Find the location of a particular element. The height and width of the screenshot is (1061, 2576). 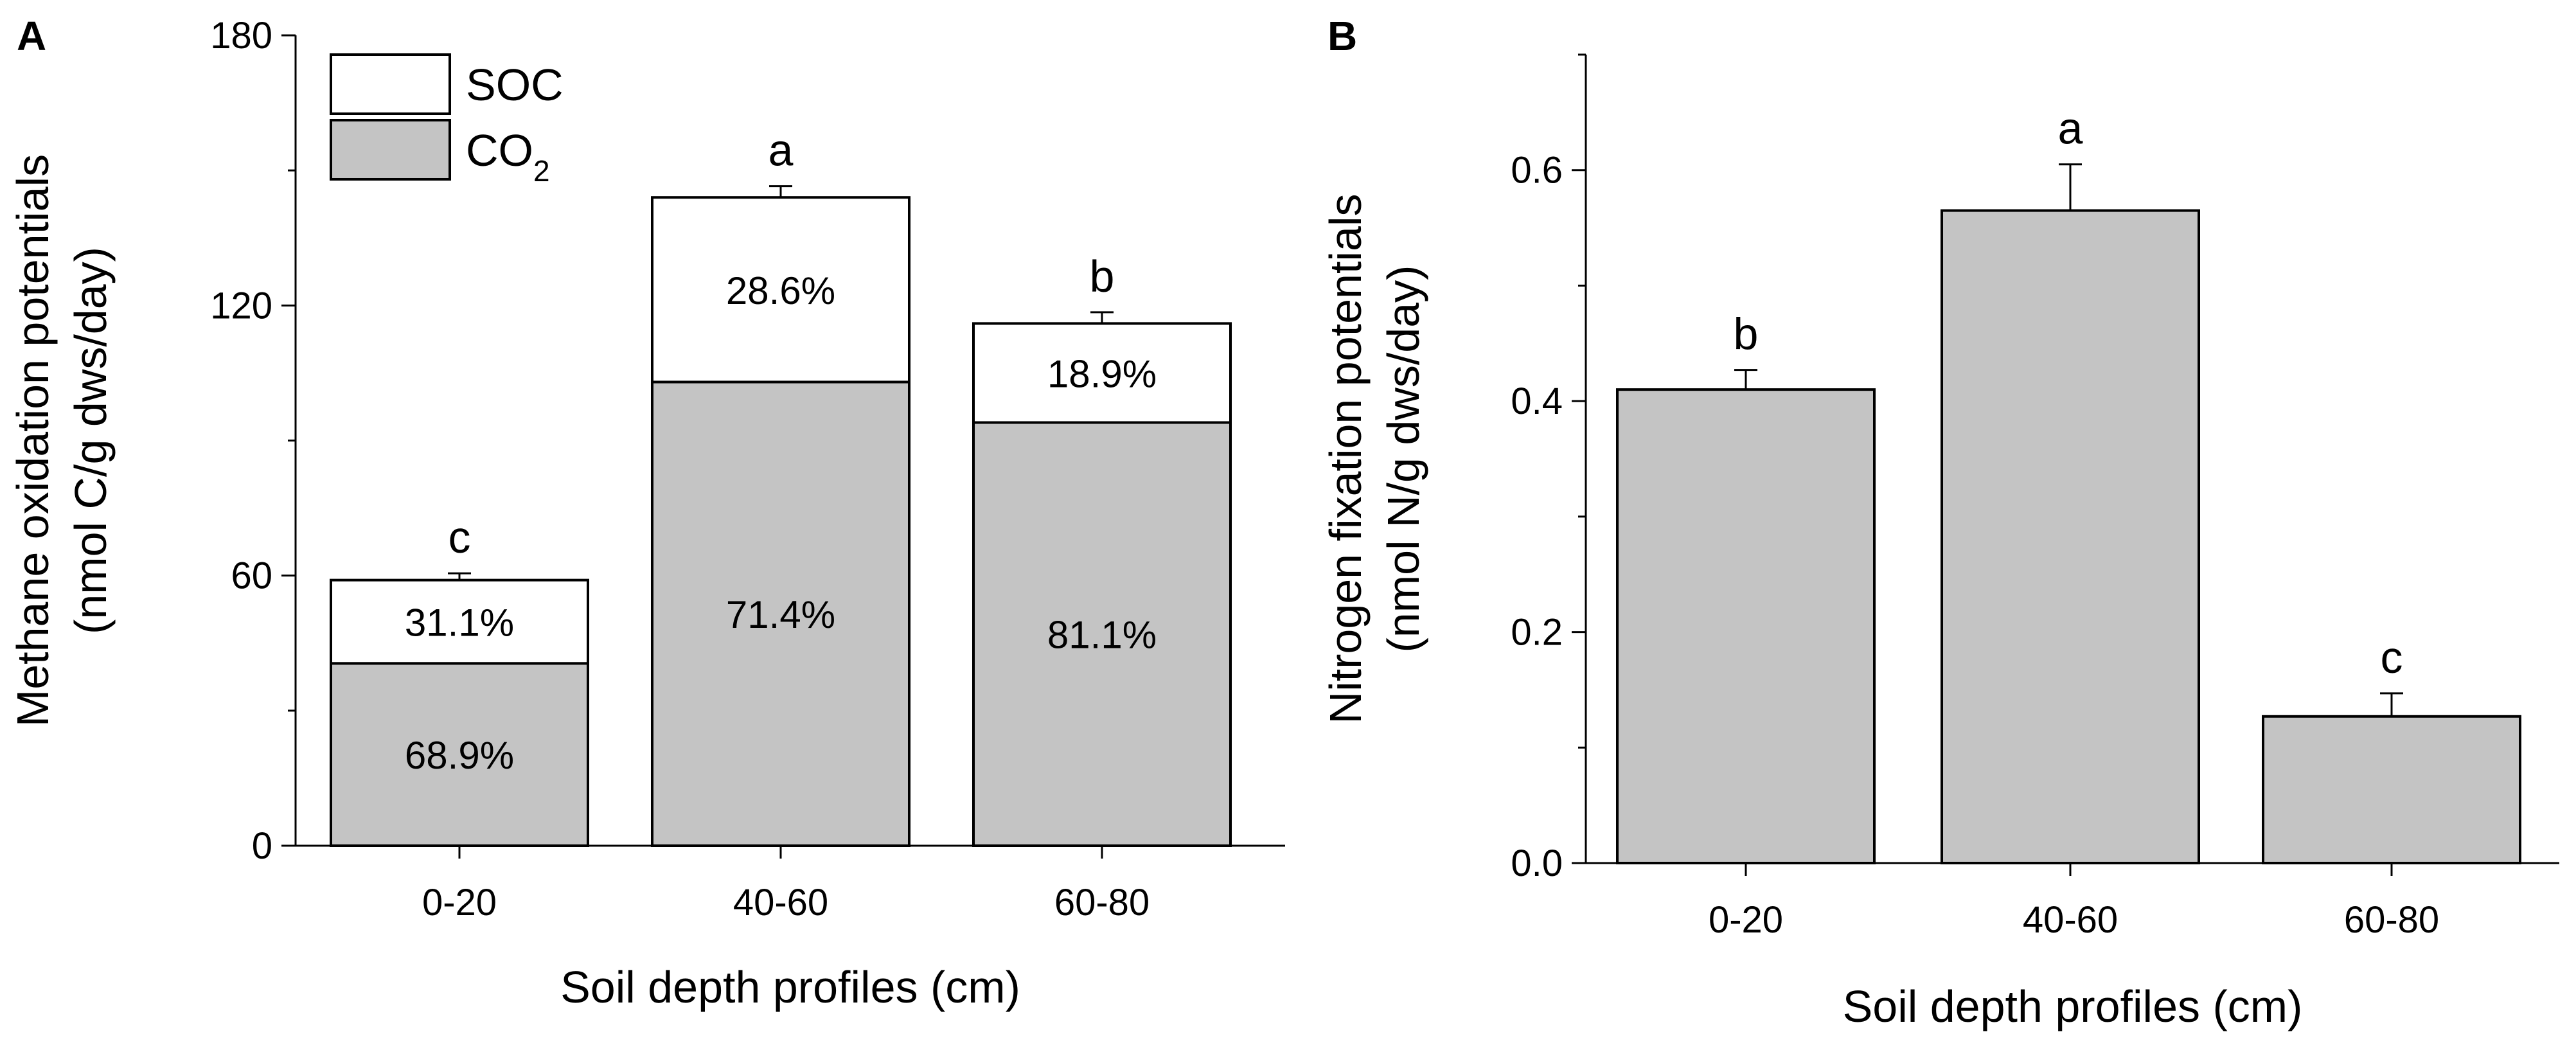

panel-a-percent-label: 18.9% is located at coordinates (1102, 374).